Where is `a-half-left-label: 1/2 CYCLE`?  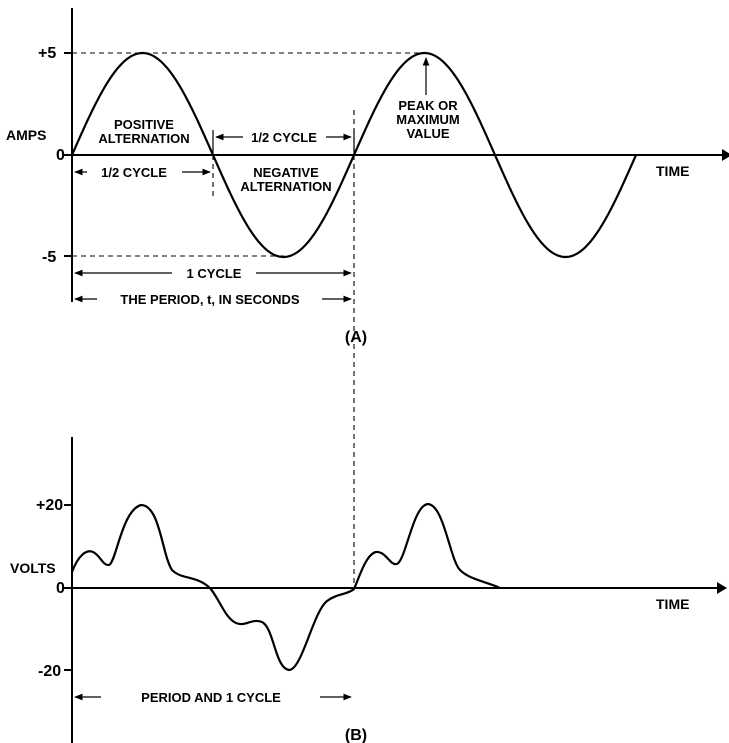 a-half-left-label: 1/2 CYCLE is located at coordinates (134, 172).